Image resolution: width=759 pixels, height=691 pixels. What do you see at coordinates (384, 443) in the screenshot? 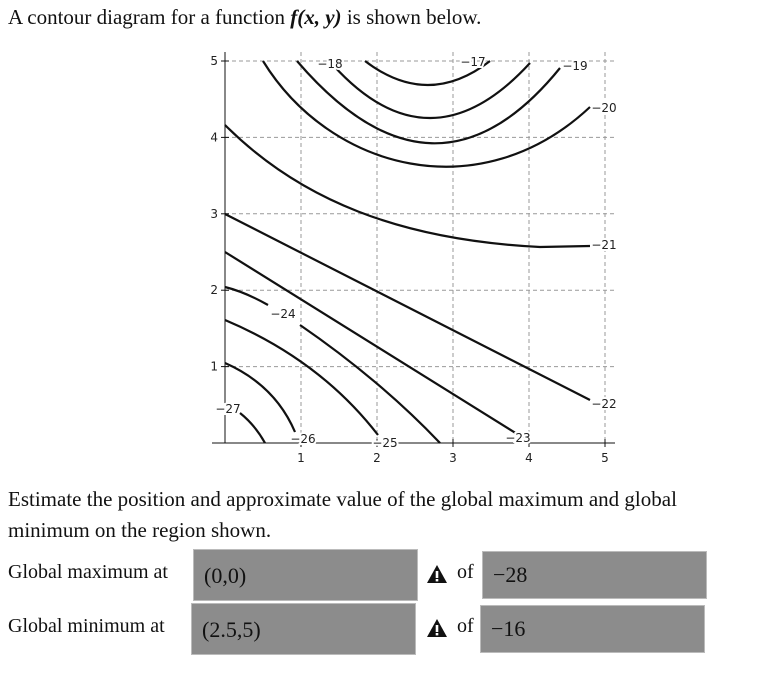
I see `contour-label: −25` at bounding box center [384, 443].